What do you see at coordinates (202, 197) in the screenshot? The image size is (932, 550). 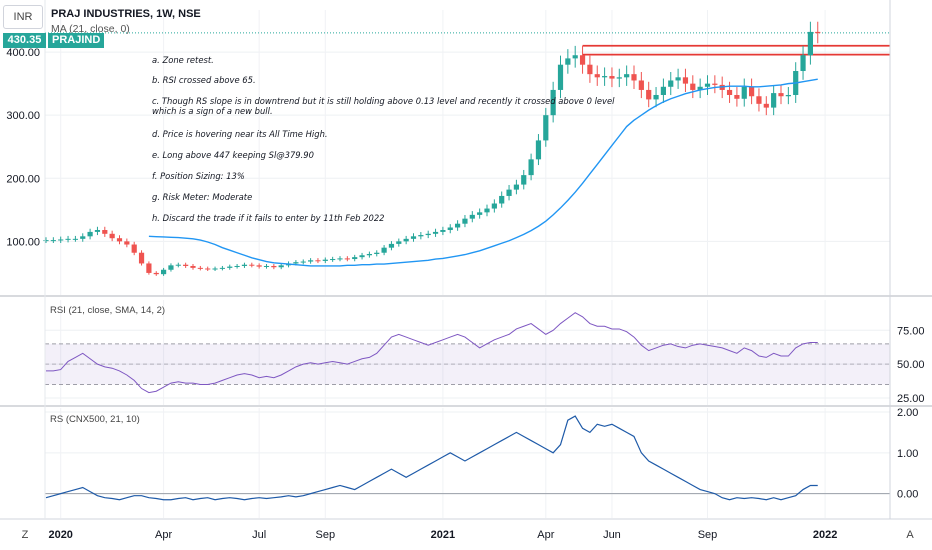 I see `note-g: g. Risk Meter: Moderate` at bounding box center [202, 197].